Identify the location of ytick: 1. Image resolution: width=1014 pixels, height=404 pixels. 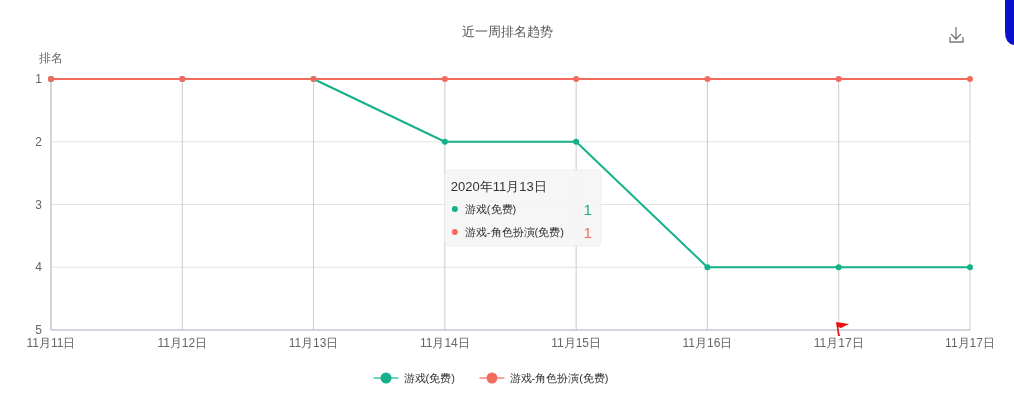
(38, 79).